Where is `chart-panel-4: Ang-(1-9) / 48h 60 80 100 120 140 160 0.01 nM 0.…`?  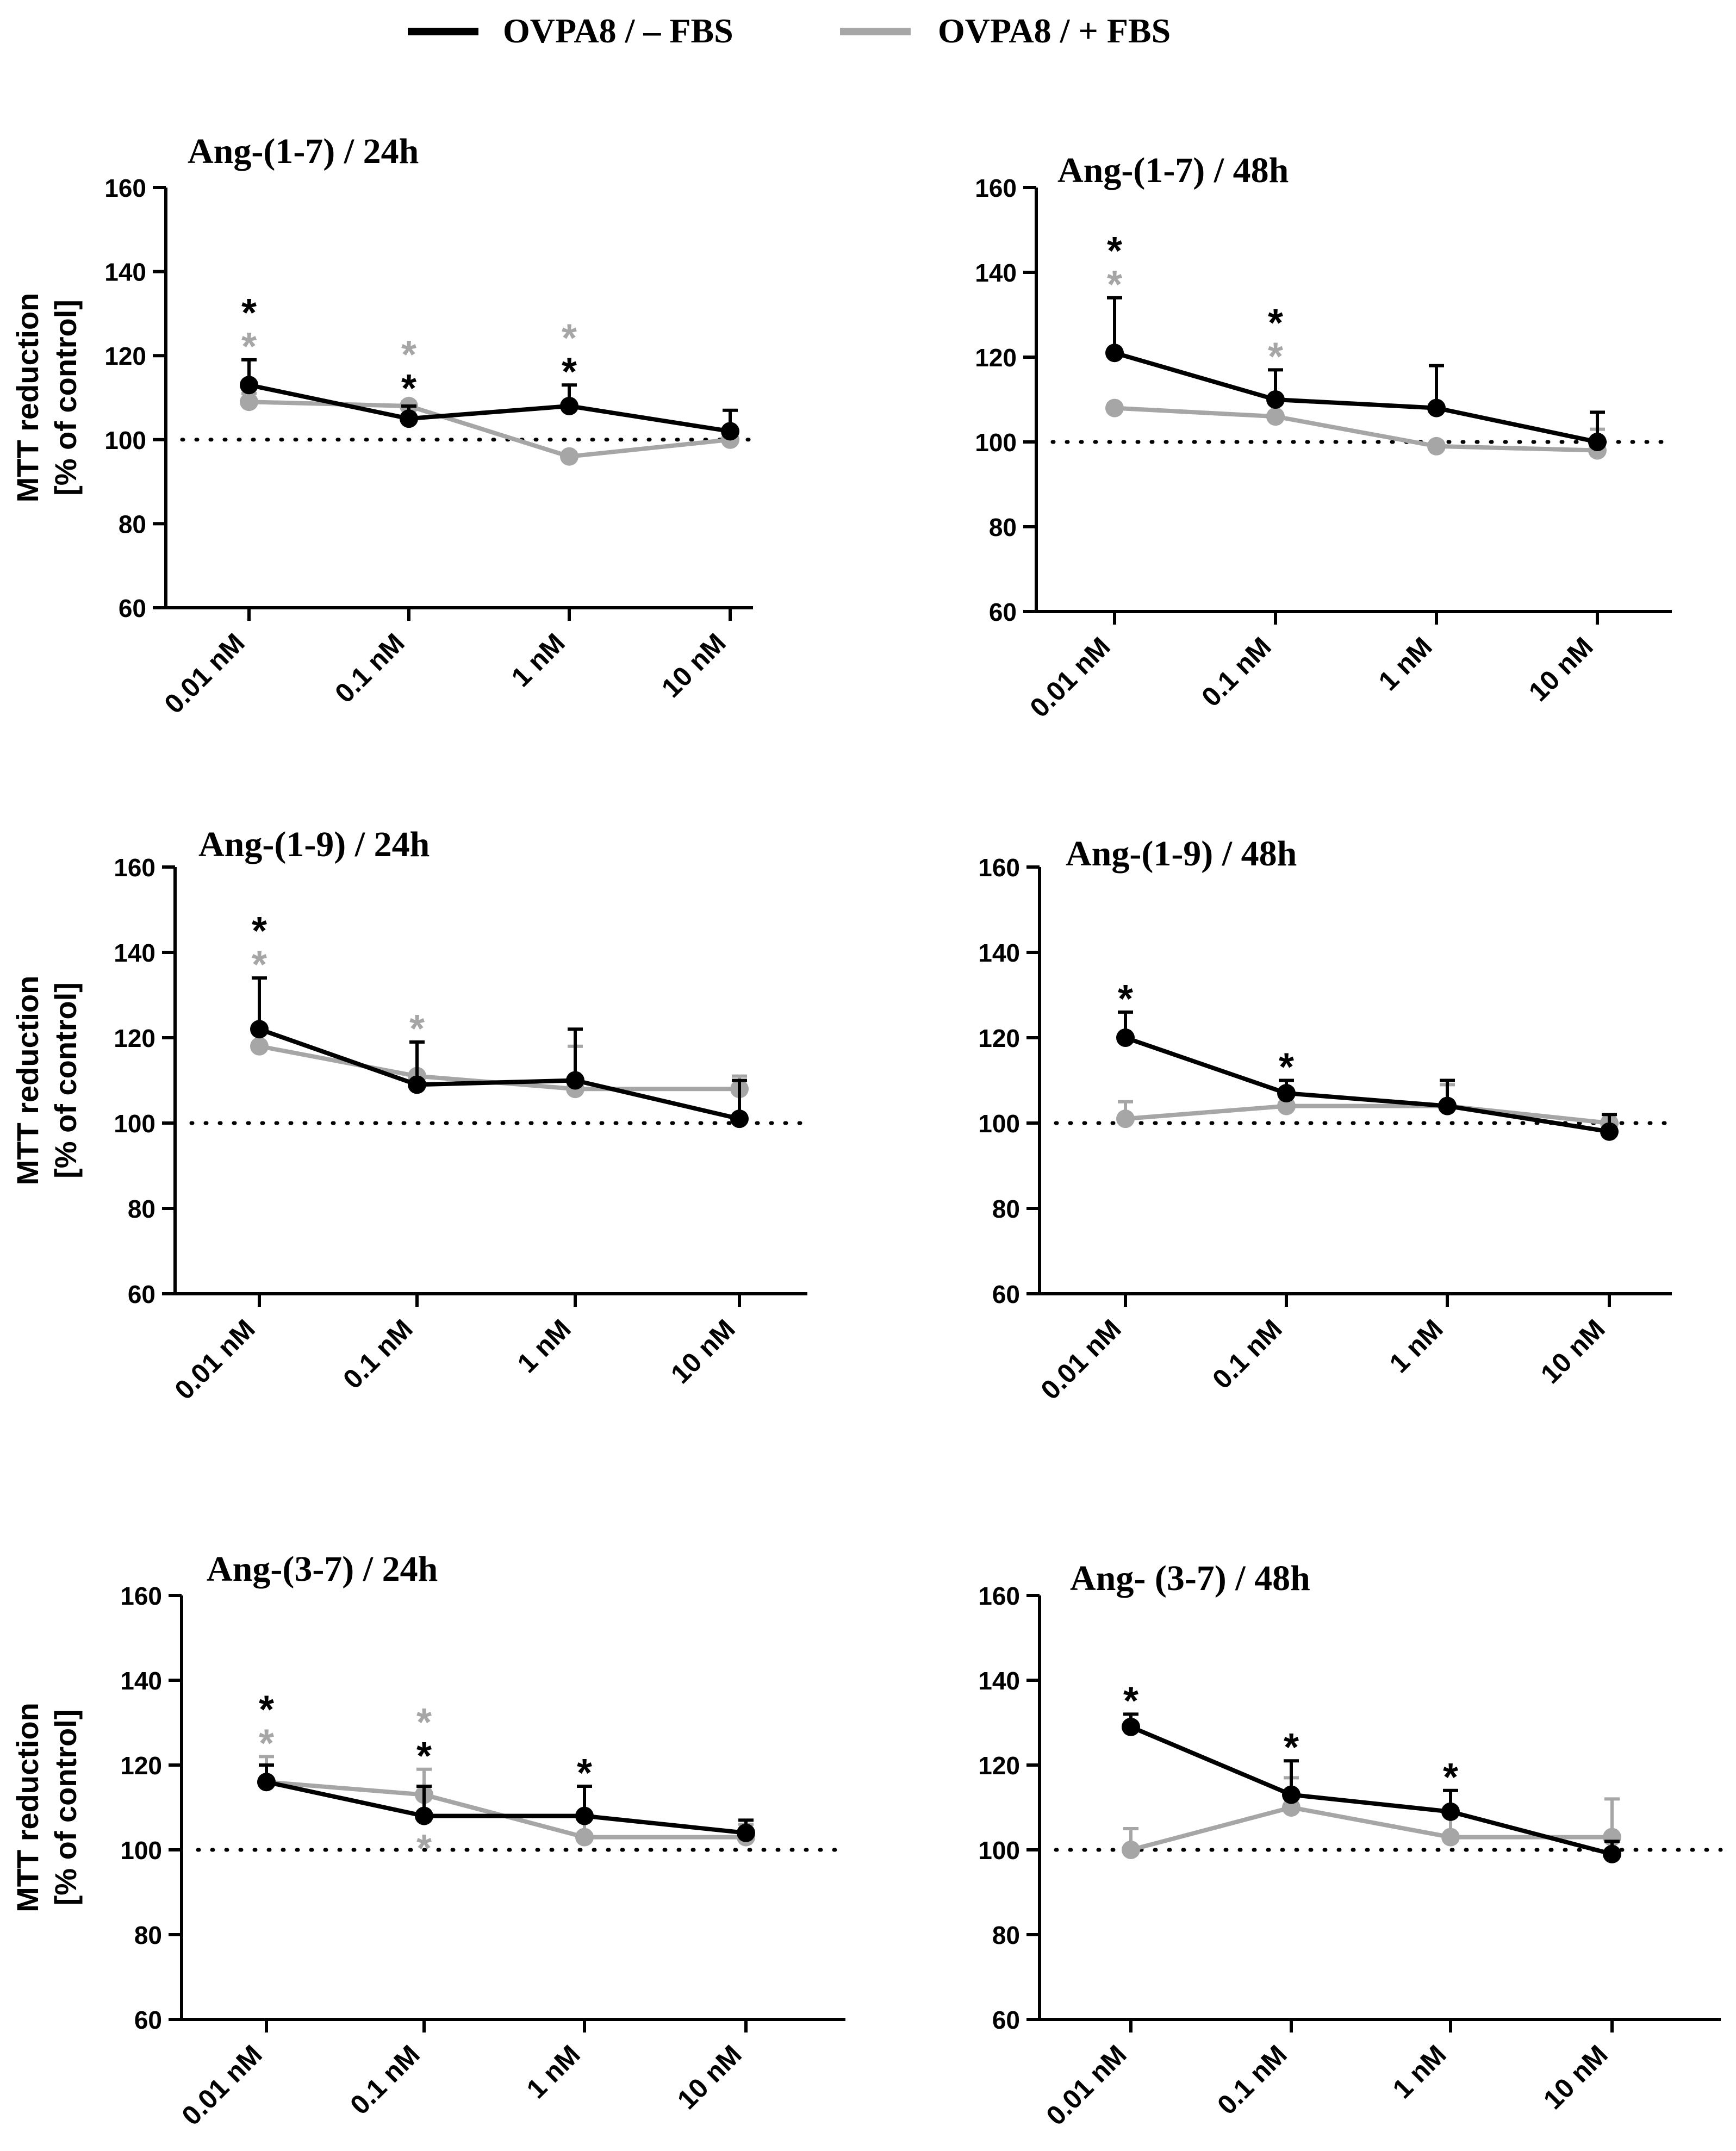 chart-panel-4: Ang-(1-9) / 48h 60 80 100 120 140 160 0.01 nM 0.… is located at coordinates (1326, 1119).